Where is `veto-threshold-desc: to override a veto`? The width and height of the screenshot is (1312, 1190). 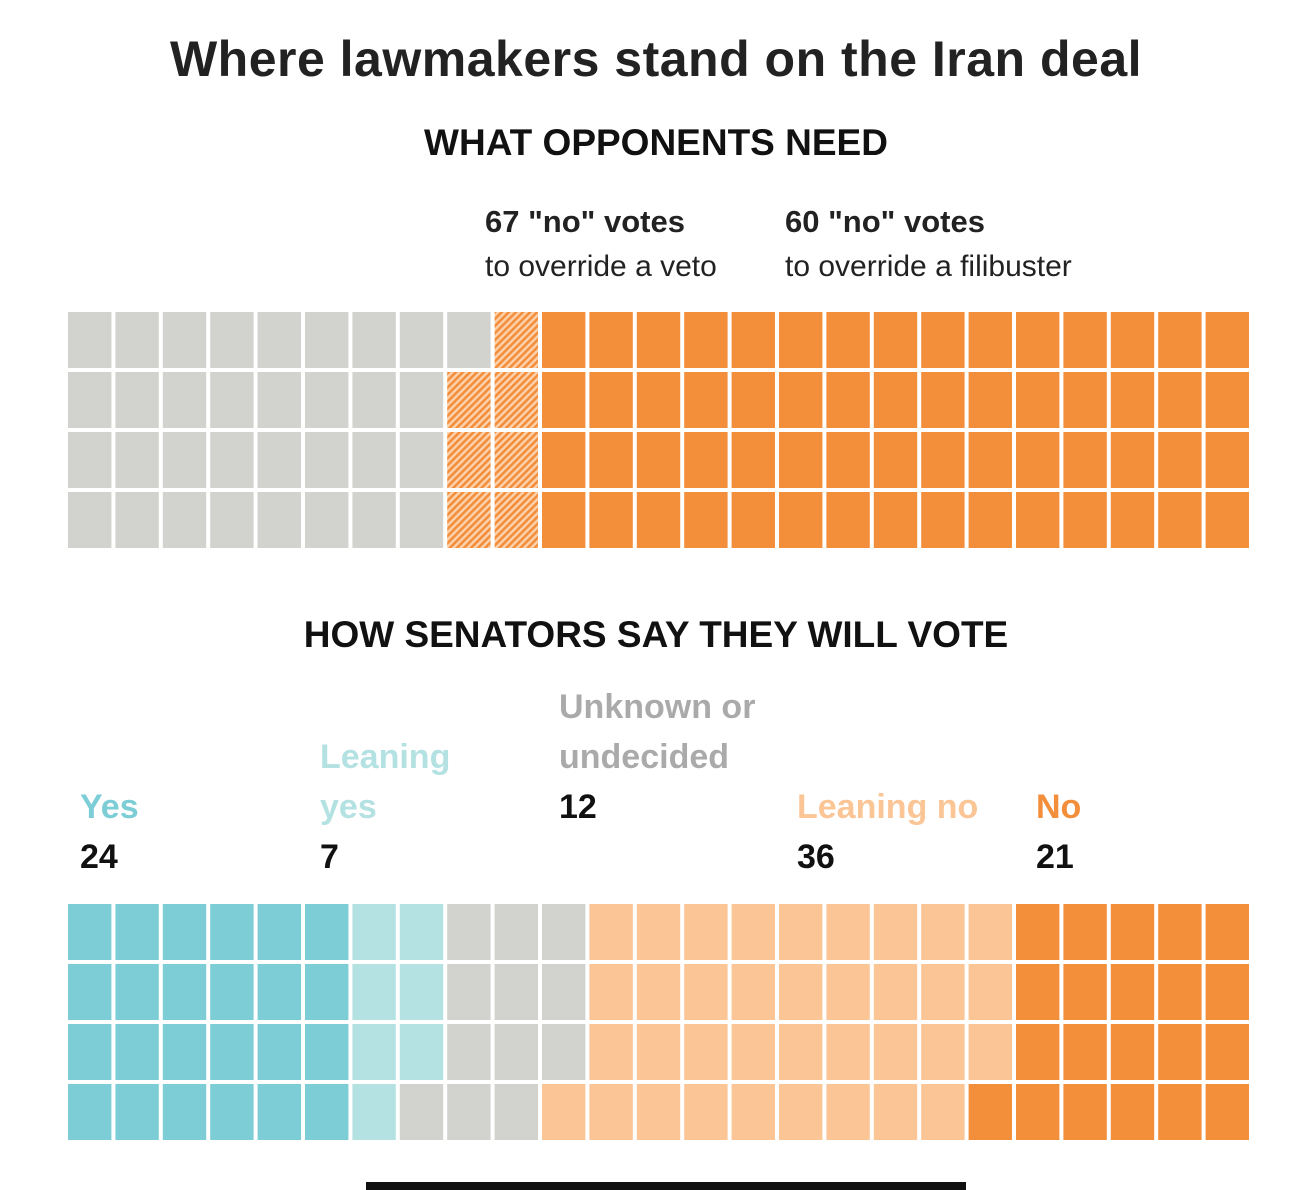
veto-threshold-desc: to override a veto is located at coordinates (601, 266).